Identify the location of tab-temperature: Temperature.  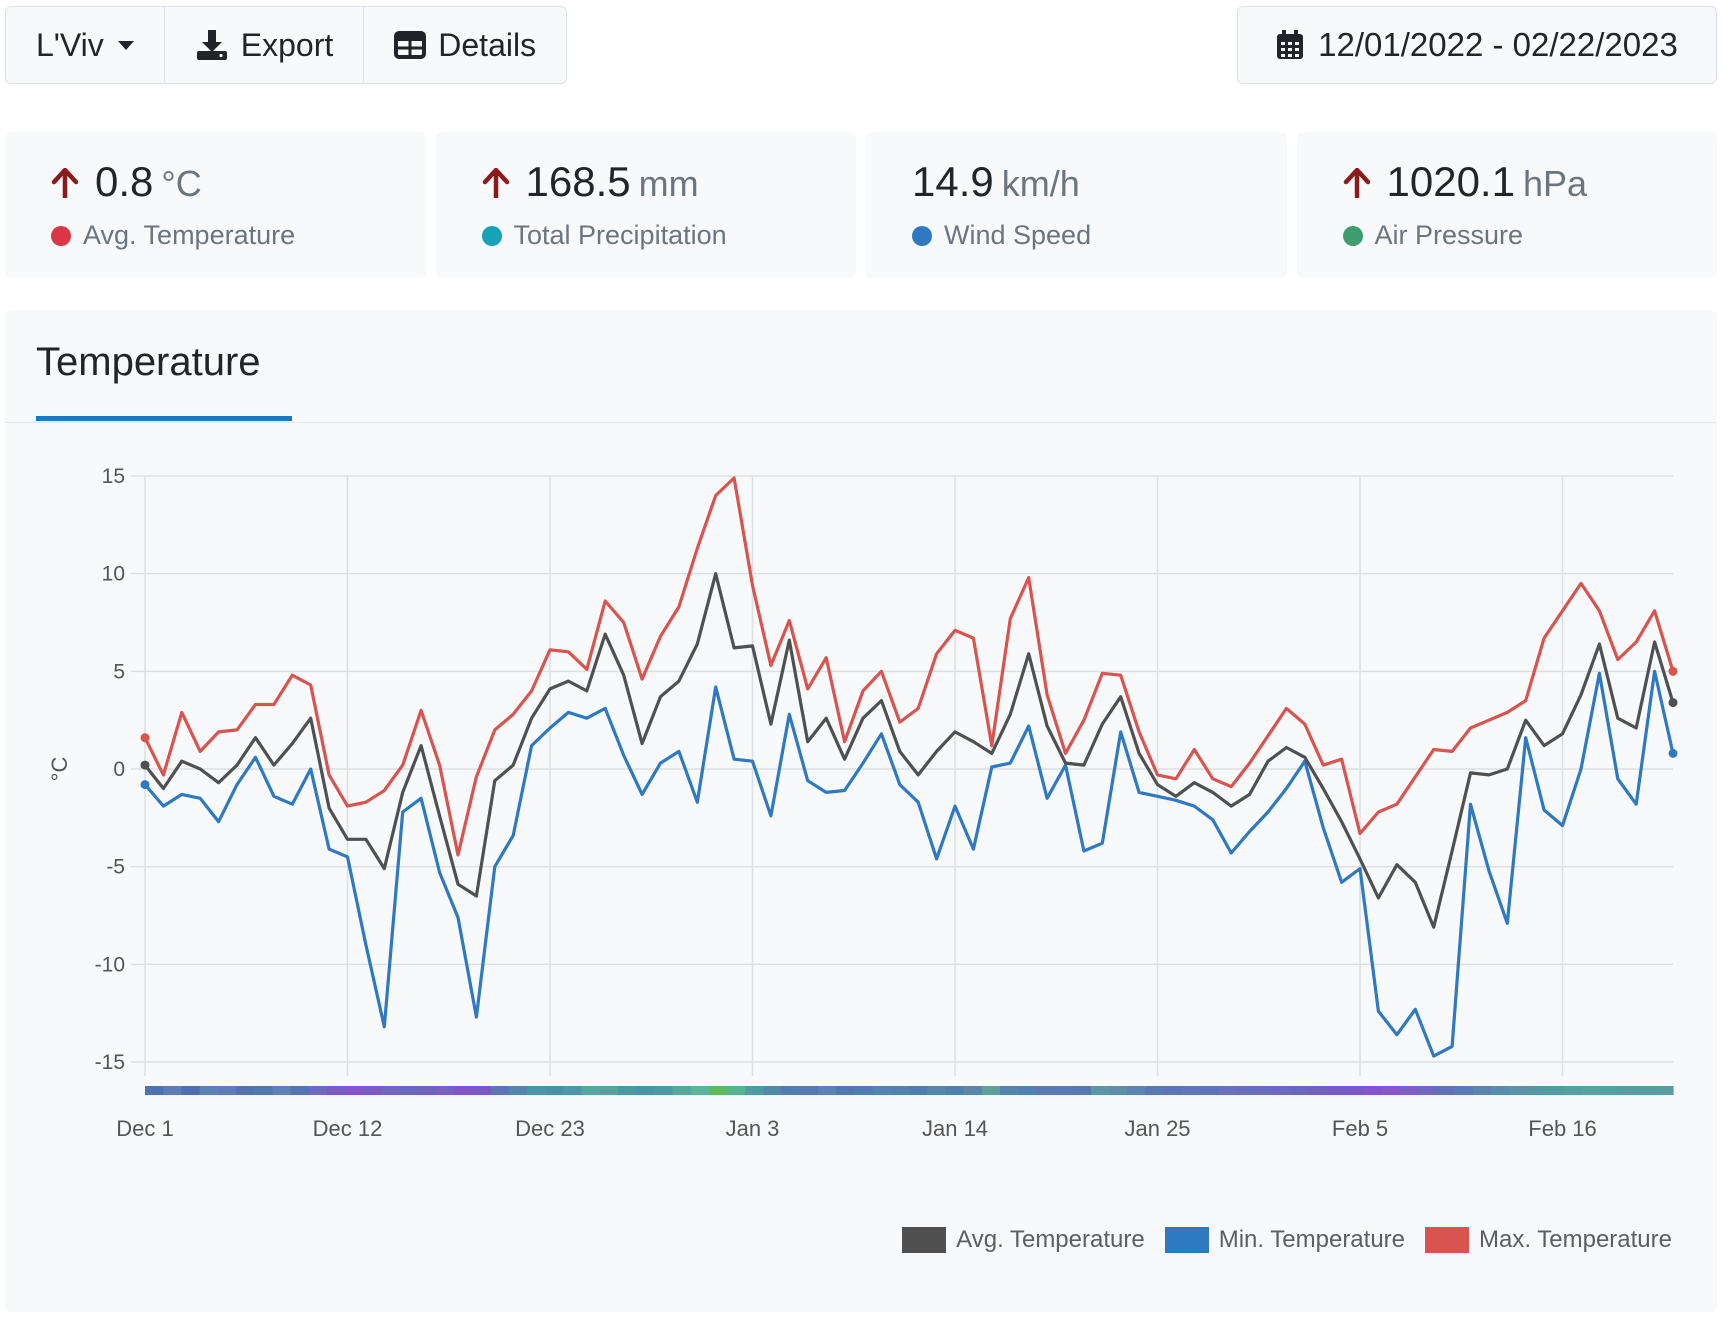
(148, 362).